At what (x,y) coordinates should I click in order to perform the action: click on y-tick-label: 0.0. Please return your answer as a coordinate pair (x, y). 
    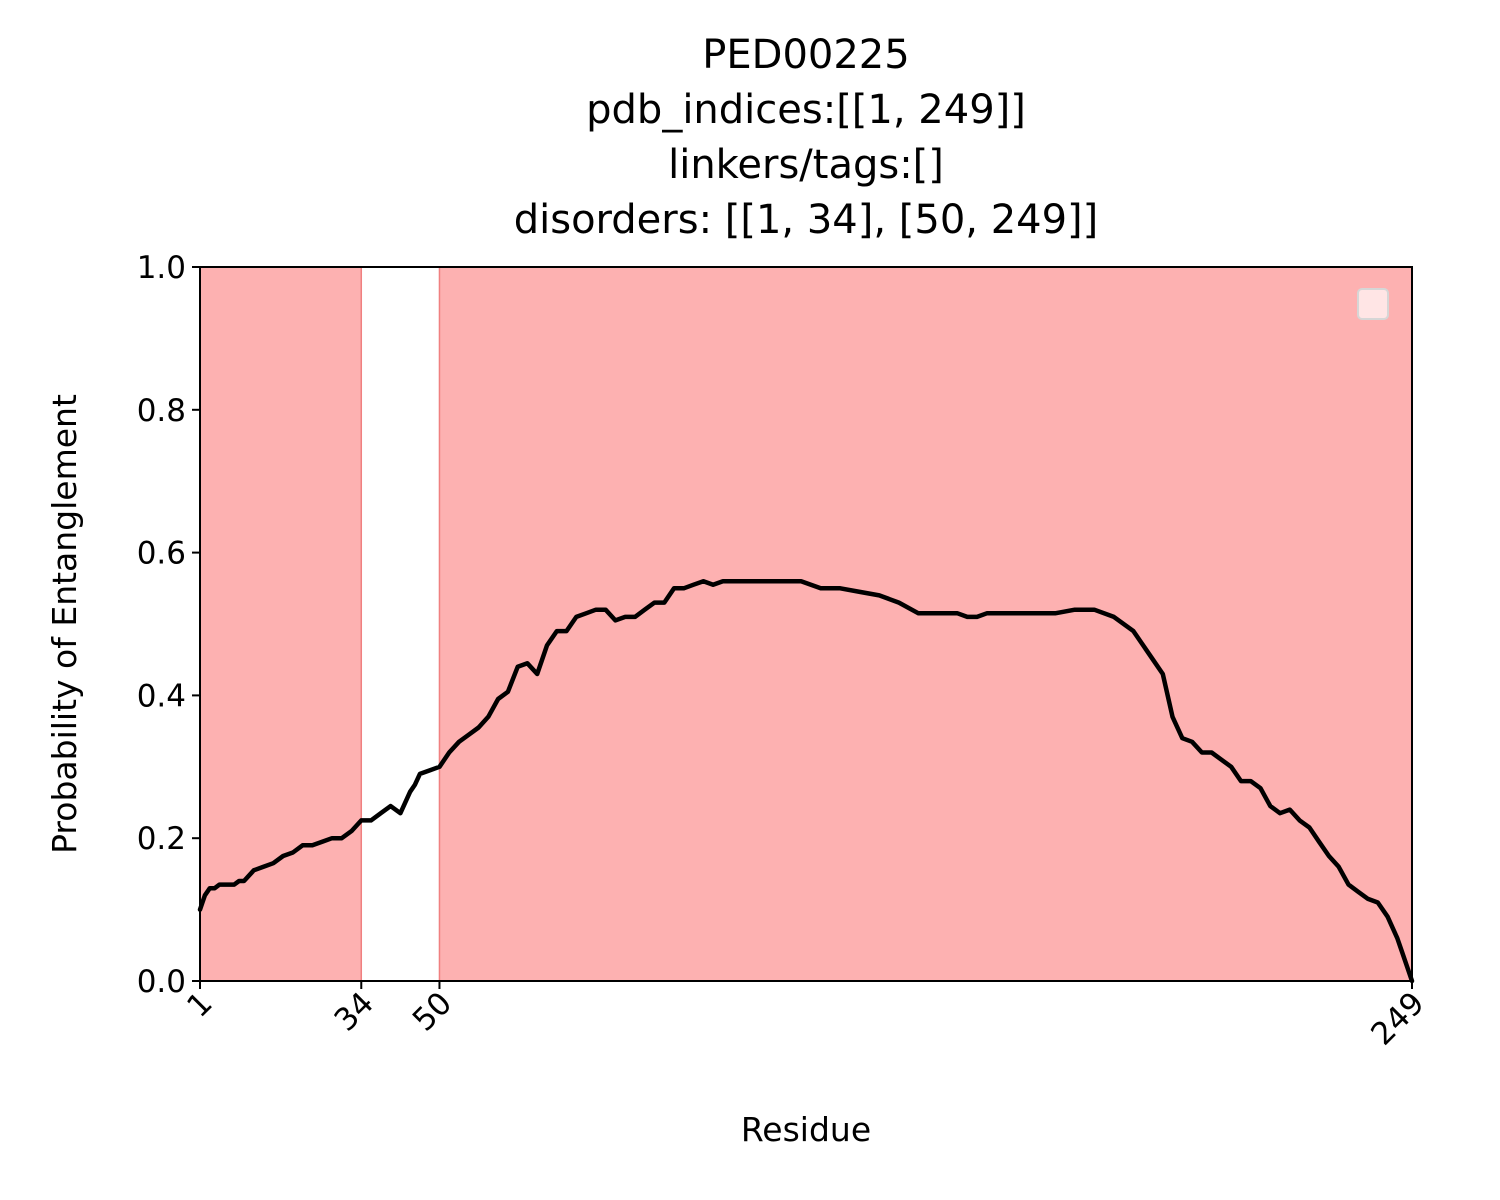
    Looking at the image, I should click on (161, 982).